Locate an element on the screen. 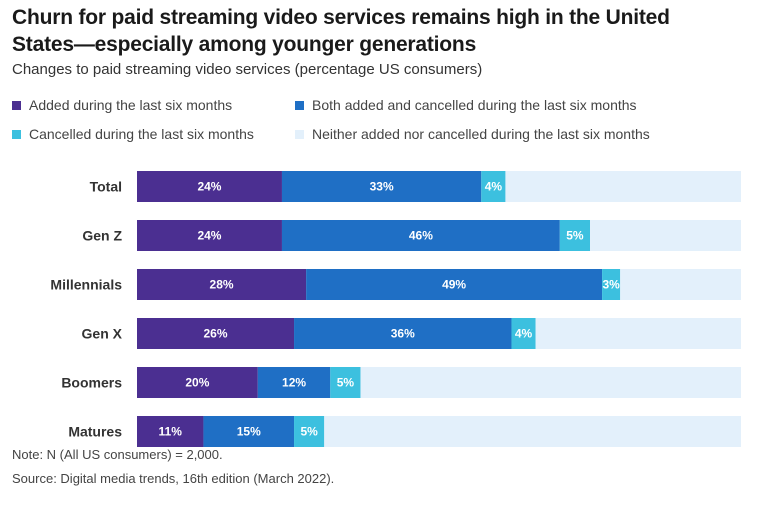  data-label-gen-z-series-1: 46% is located at coordinates (421, 236).